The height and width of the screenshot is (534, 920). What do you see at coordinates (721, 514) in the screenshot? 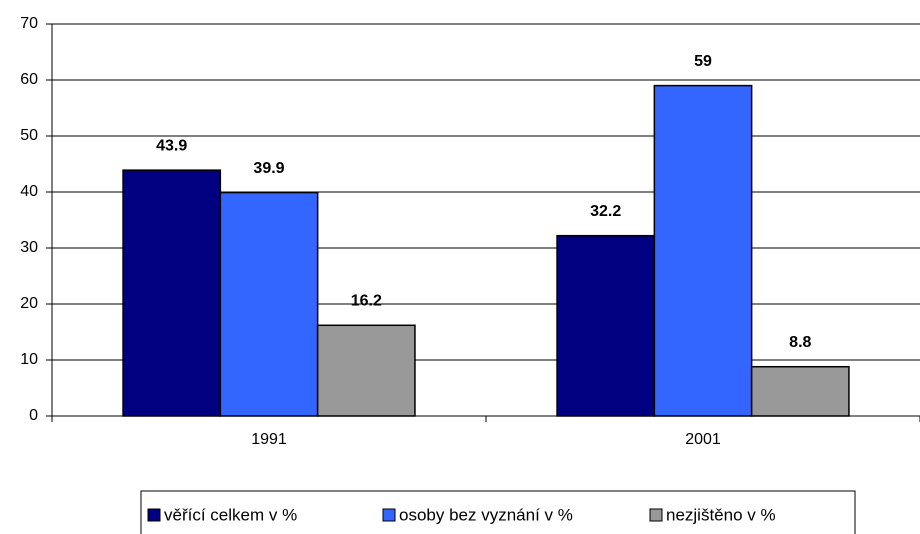
I see `legend-label: nezjištěno v %` at bounding box center [721, 514].